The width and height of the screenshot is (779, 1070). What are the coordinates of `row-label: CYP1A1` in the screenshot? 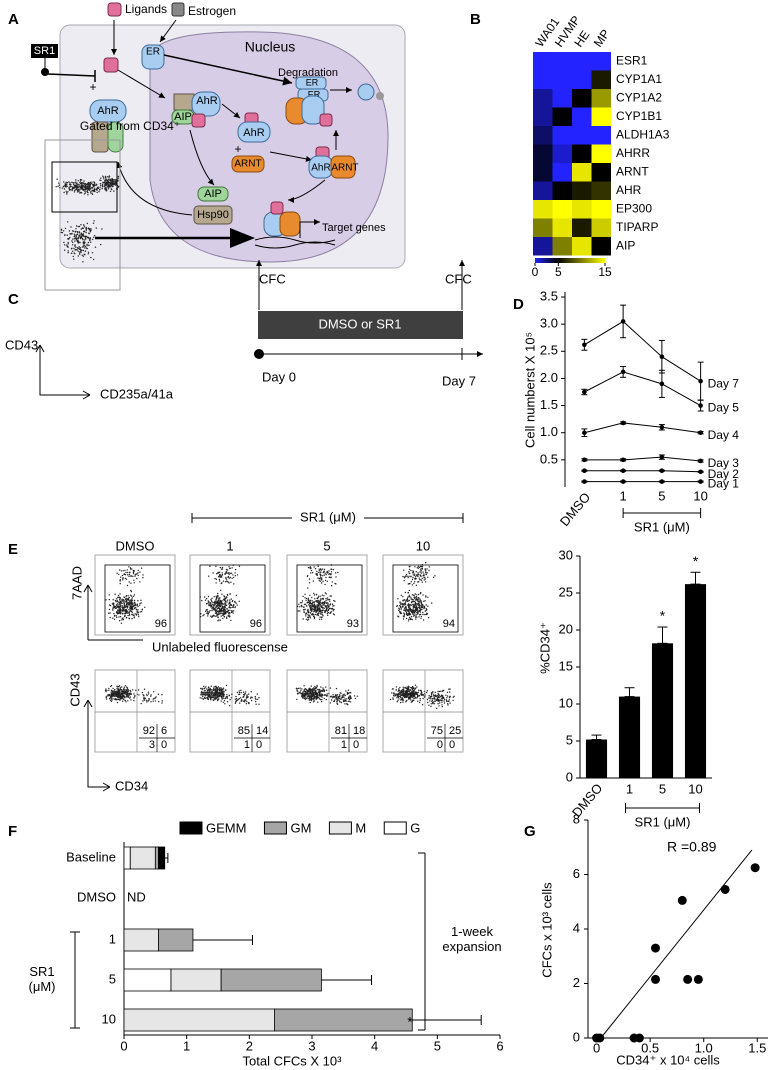 It's located at (639, 79).